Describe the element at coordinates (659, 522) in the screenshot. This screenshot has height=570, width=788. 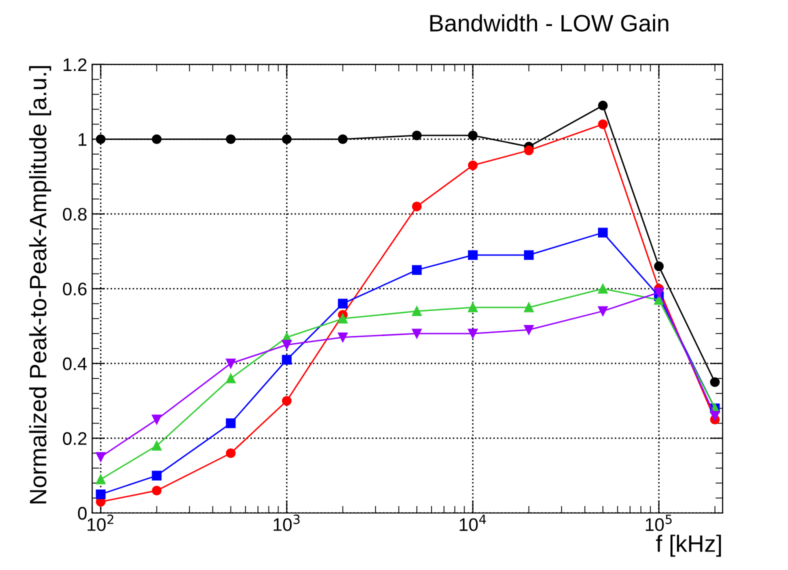
I see `x-tick-label: 10$^{5}$` at that location.